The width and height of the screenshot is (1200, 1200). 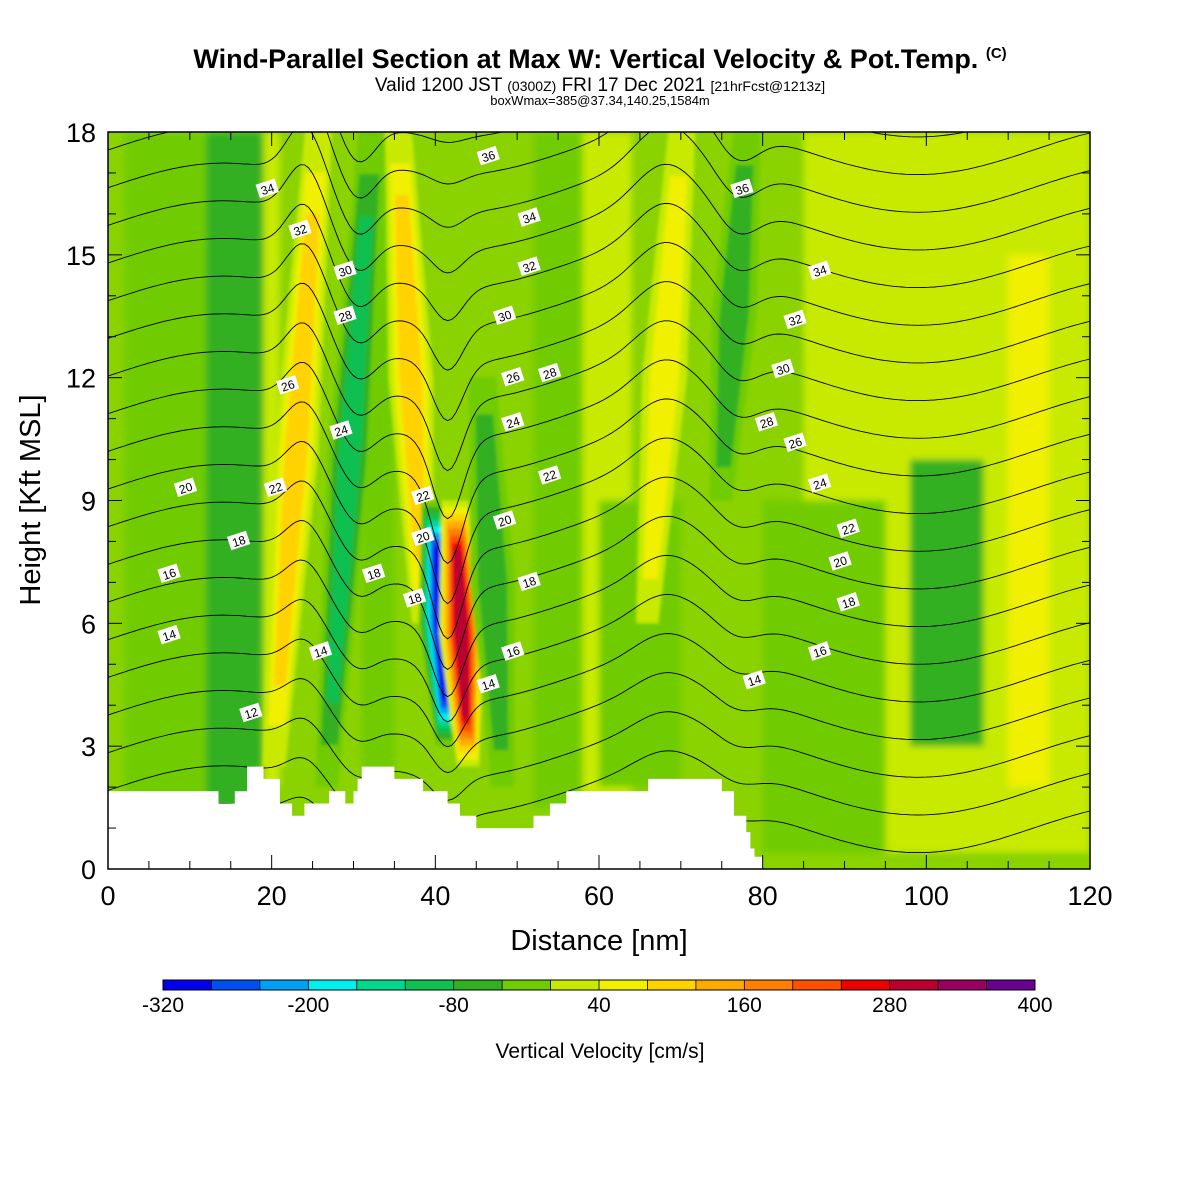 What do you see at coordinates (107, 896) in the screenshot?
I see `x-tick-label: 0` at bounding box center [107, 896].